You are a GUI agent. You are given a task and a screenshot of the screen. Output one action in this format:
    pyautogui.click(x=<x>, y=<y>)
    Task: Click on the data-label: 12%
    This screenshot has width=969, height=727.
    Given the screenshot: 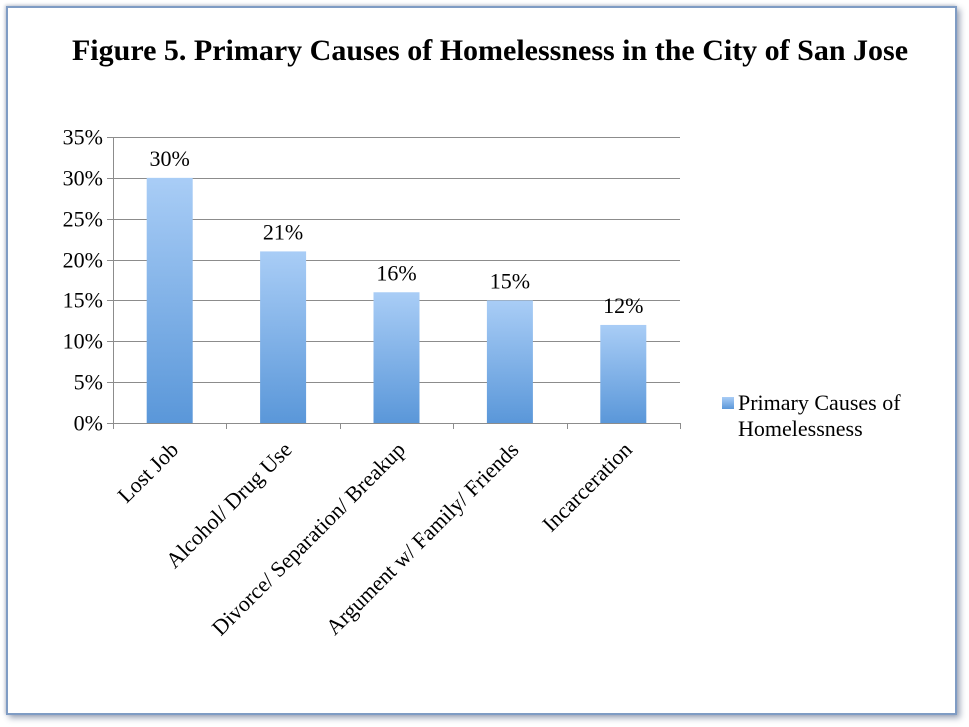 What is the action you would take?
    pyautogui.click(x=623, y=305)
    